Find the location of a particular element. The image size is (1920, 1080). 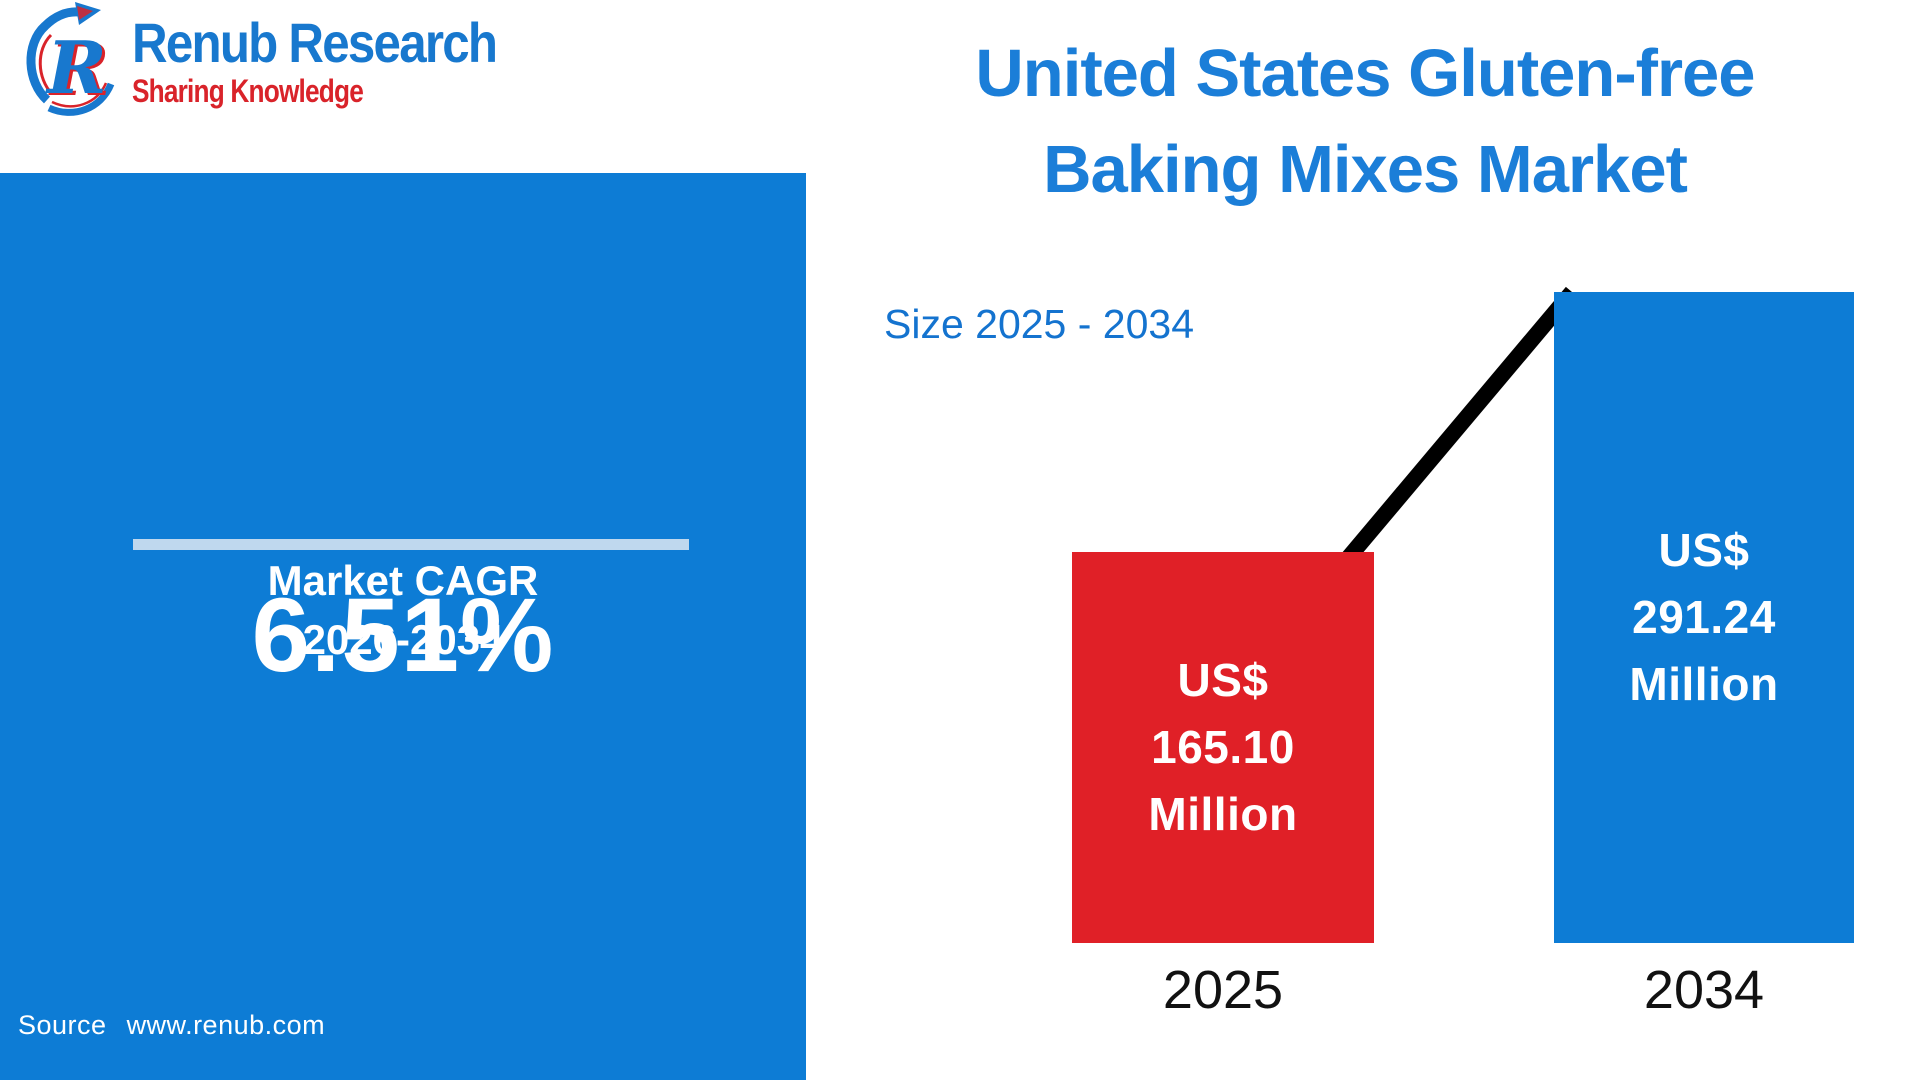

logo-text: Renub Research Sharing Knowledge is located at coordinates (339, 55).